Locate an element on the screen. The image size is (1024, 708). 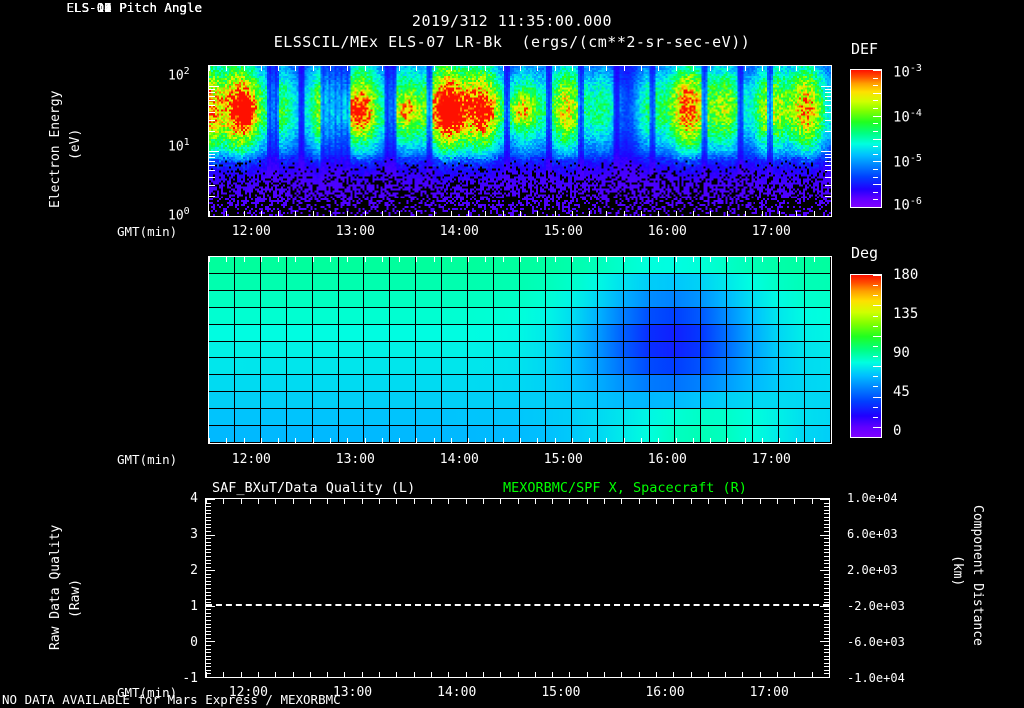
data-quality-trace is located at coordinates (517, 605).